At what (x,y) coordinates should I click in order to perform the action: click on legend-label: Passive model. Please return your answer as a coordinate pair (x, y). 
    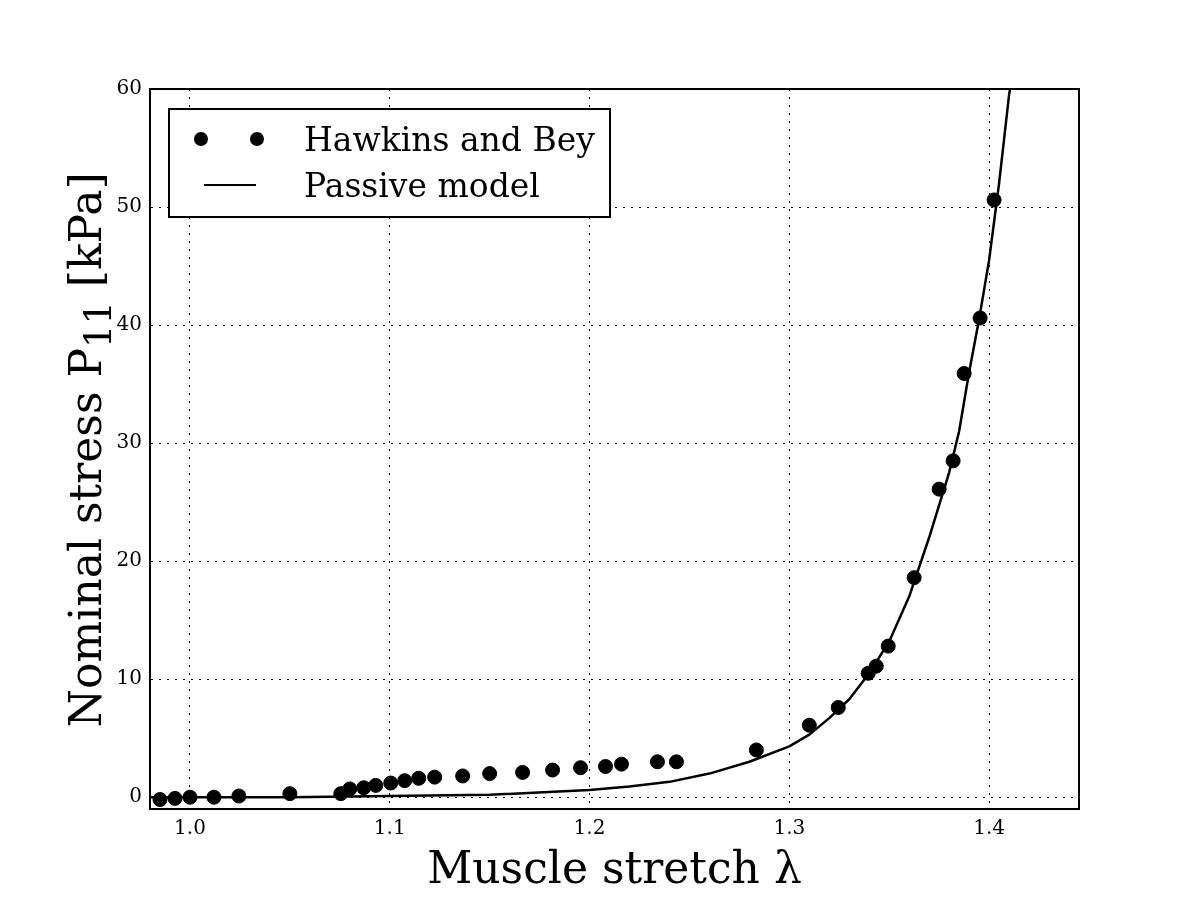
    Looking at the image, I should click on (422, 185).